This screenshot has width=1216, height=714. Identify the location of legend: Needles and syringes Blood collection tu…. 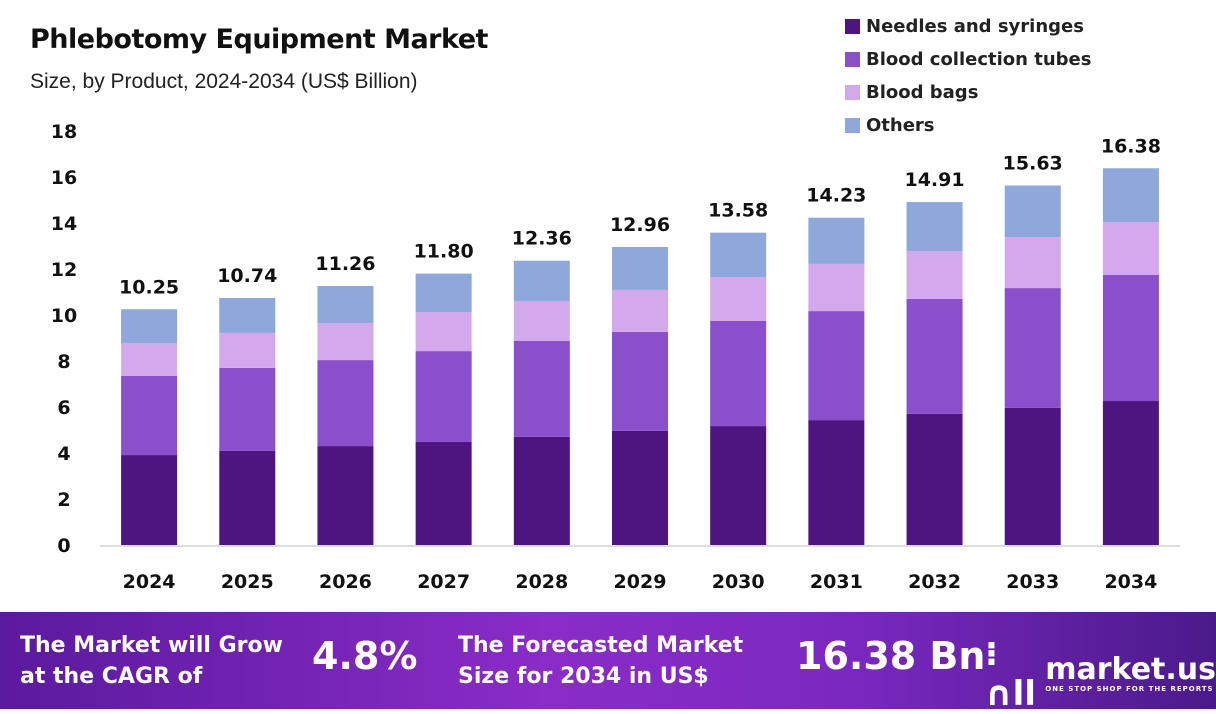
(968, 76).